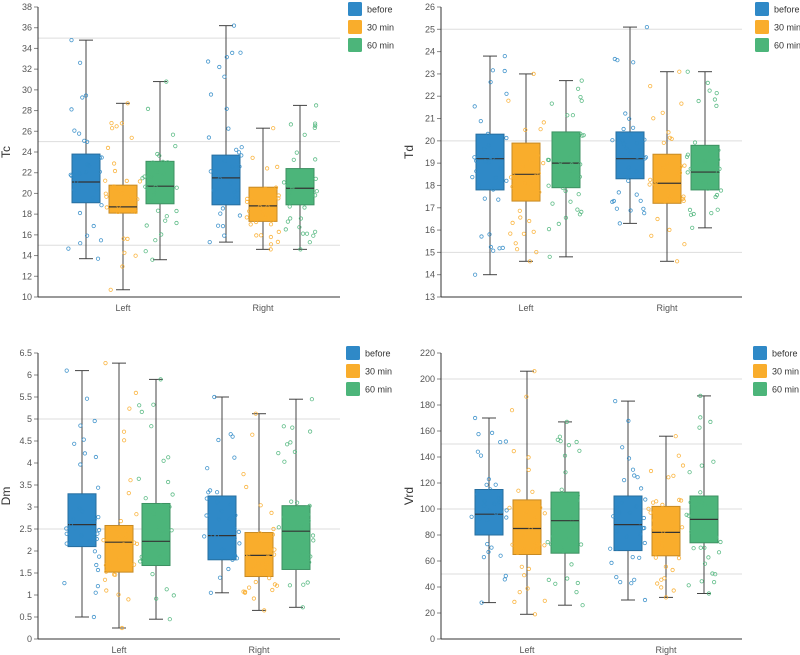 This screenshot has height=655, width=800. What do you see at coordinates (156, 499) in the screenshot?
I see `box-60-min-left` at bounding box center [156, 499].